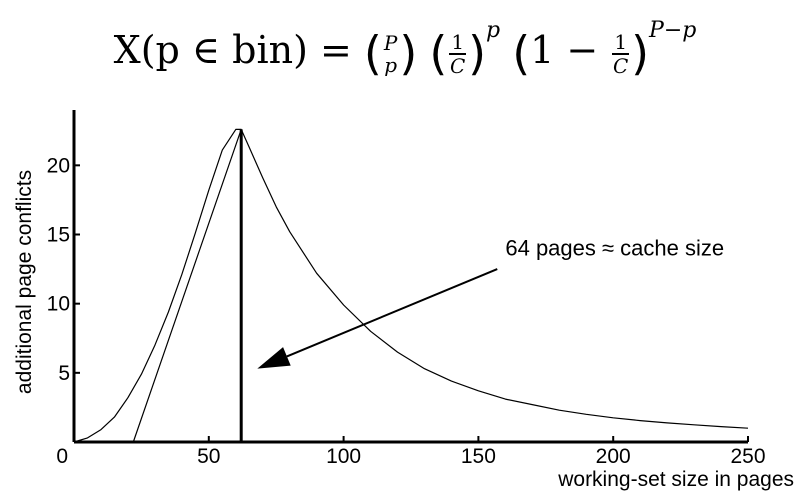 The image size is (810, 501). Describe the element at coordinates (614, 247) in the screenshot. I see `annotation-text: 64 pages ≈ cache size` at that location.